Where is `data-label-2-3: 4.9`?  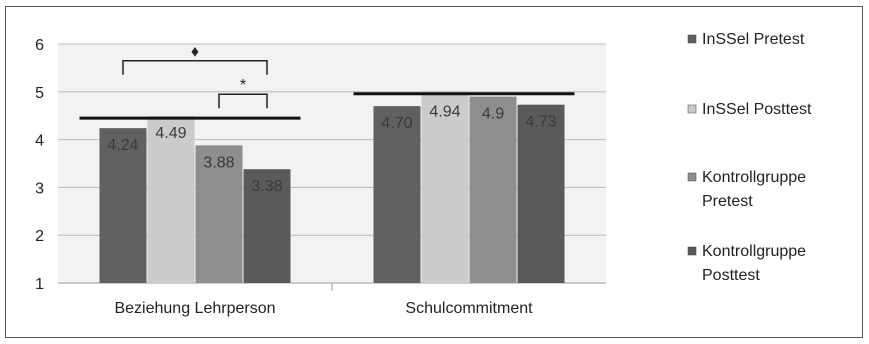
data-label-2-3: 4.9 is located at coordinates (493, 114).